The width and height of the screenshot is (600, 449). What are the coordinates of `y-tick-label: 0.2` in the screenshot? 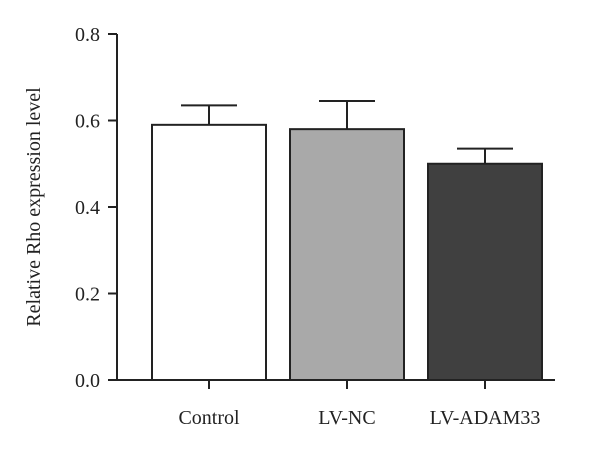 It's located at (87, 295).